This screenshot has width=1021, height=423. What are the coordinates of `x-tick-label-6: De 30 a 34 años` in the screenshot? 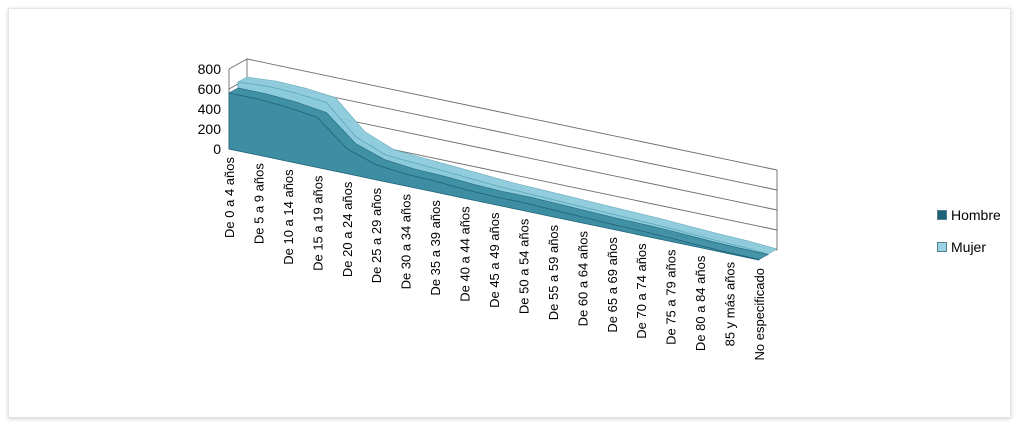 It's located at (406, 242).